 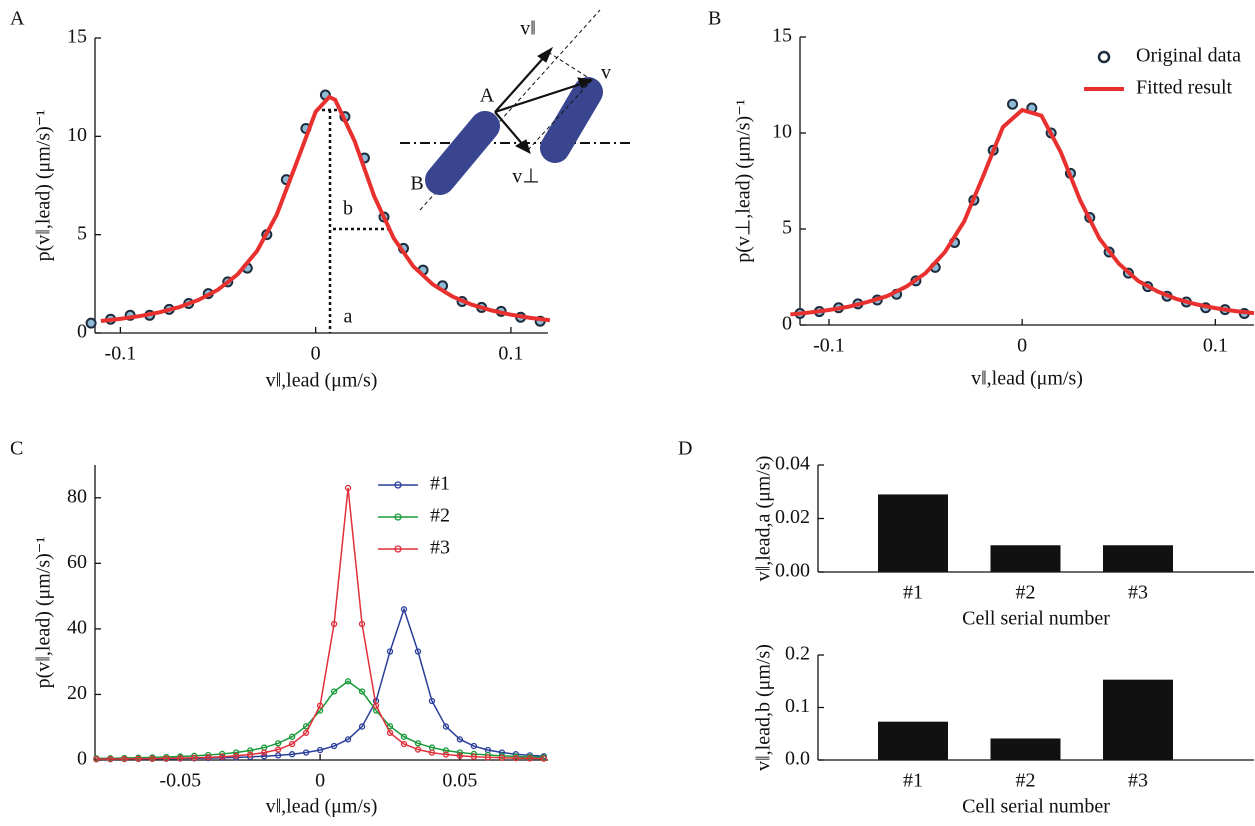 I want to click on panel-label: A, so click(x=17, y=19).